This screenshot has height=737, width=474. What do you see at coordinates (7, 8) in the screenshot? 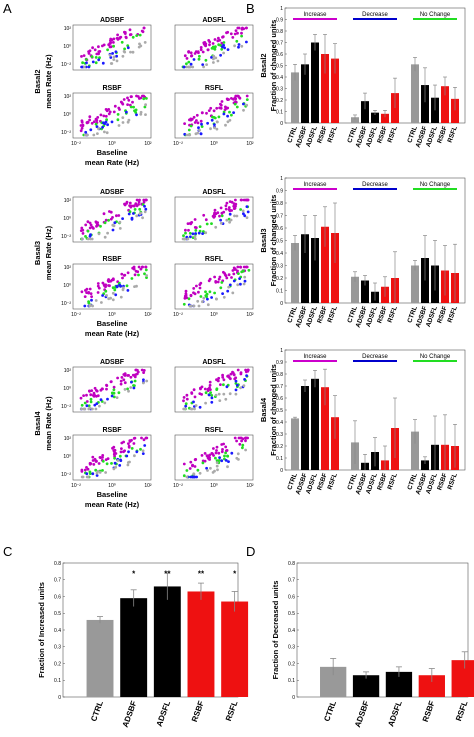
I see `panel-label-a: A` at bounding box center [7, 8].